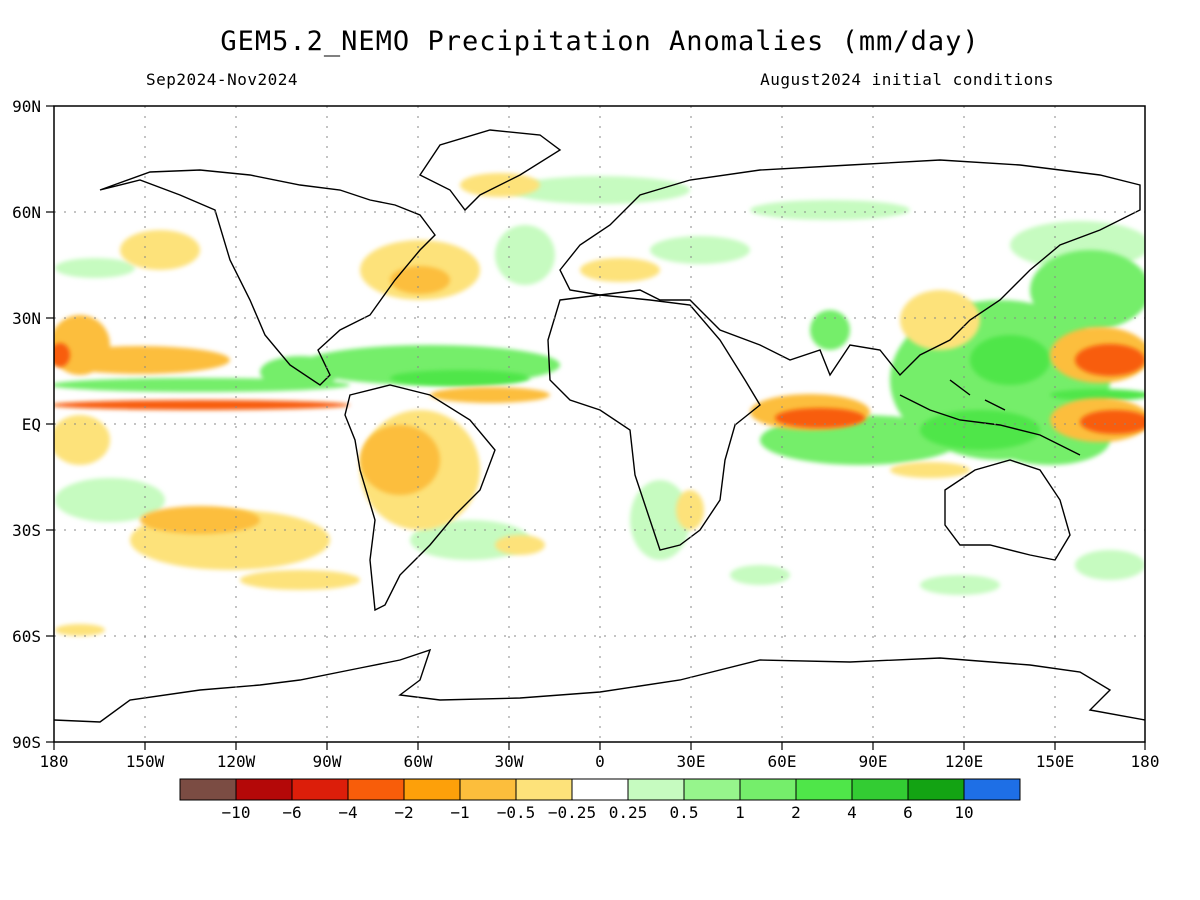 This screenshot has width=1200, height=900. Describe the element at coordinates (418, 761) in the screenshot. I see `lon-label: 60W` at that location.